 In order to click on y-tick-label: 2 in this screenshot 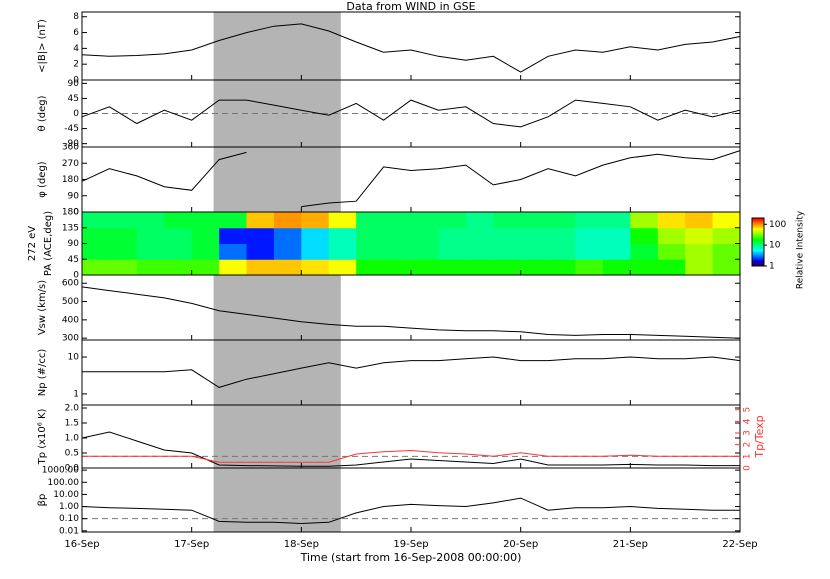, I will do `click(76, 65)`.